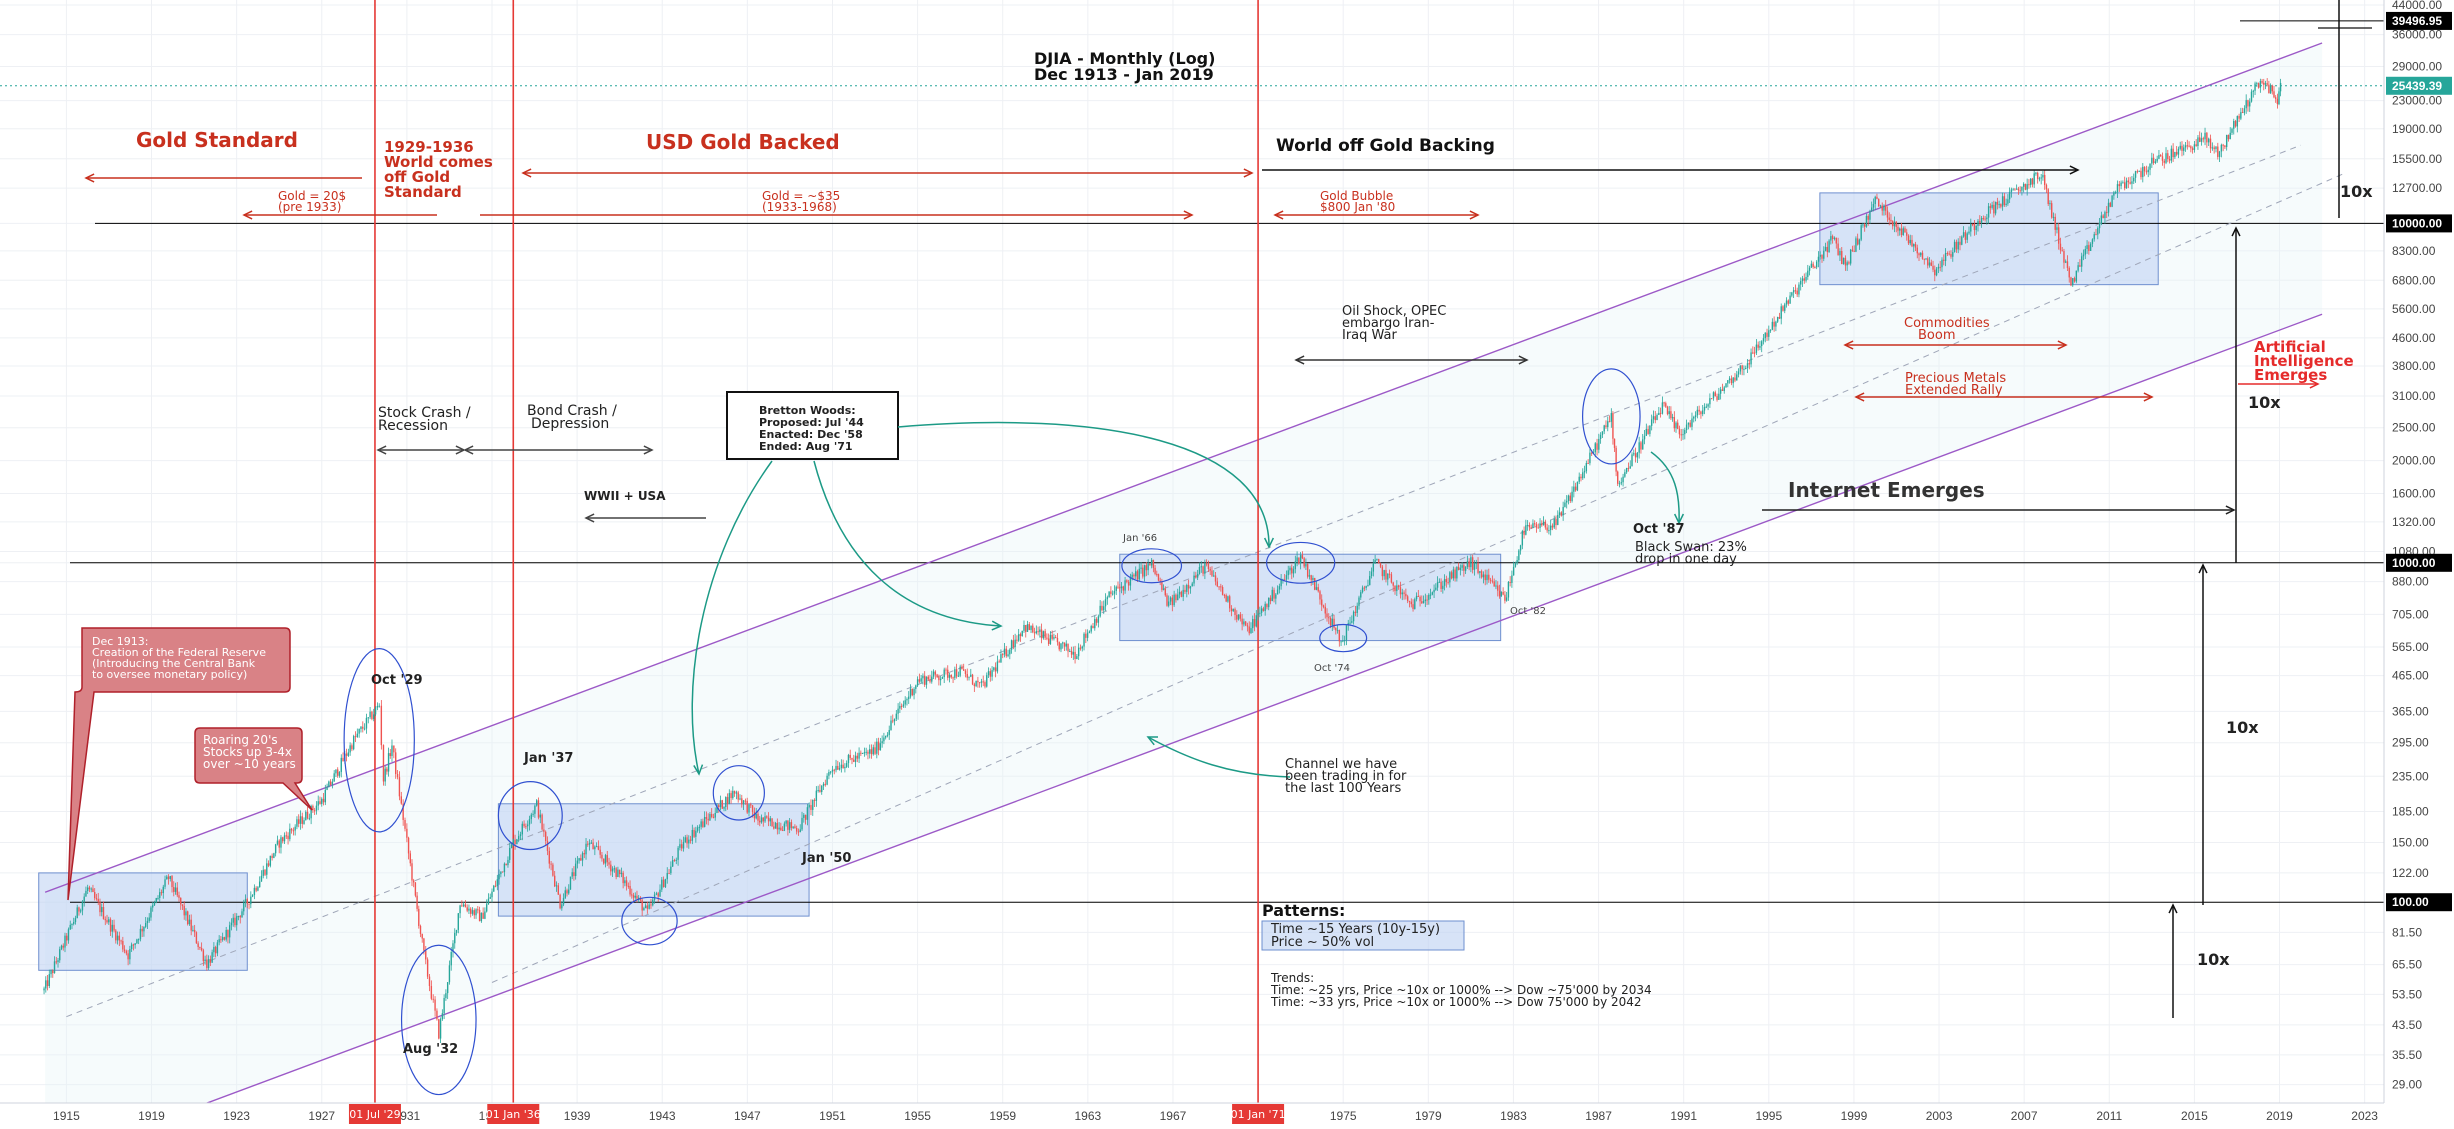  What do you see at coordinates (2414, 396) in the screenshot?
I see `y-tick-label: 3100.00` at bounding box center [2414, 396].